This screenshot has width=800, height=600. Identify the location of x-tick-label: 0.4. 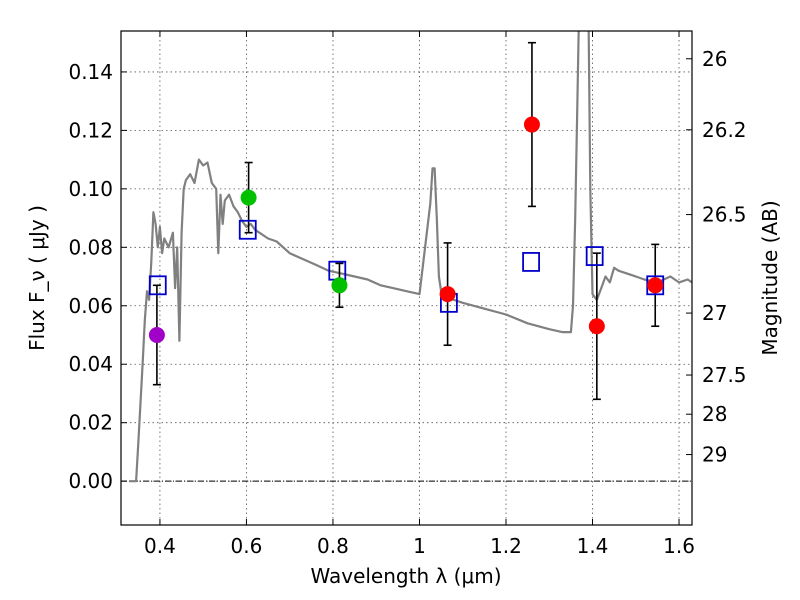
(160, 546).